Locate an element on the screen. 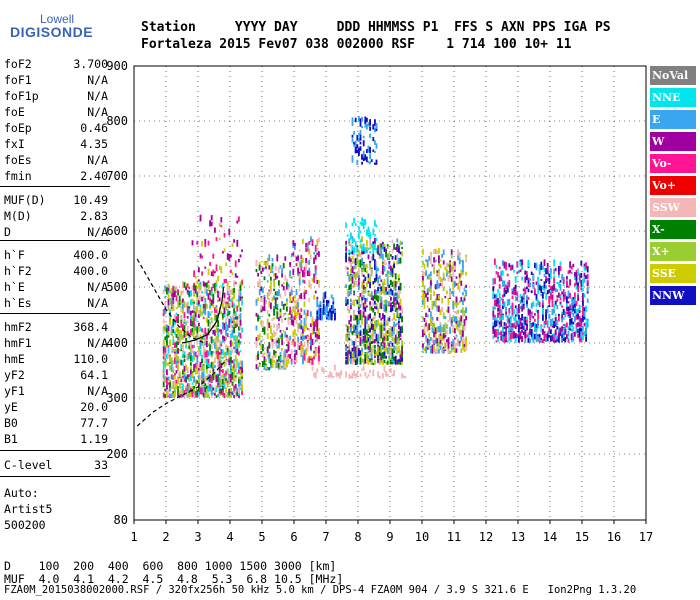  param-row-5: fxI 4.35 is located at coordinates (56, 145).